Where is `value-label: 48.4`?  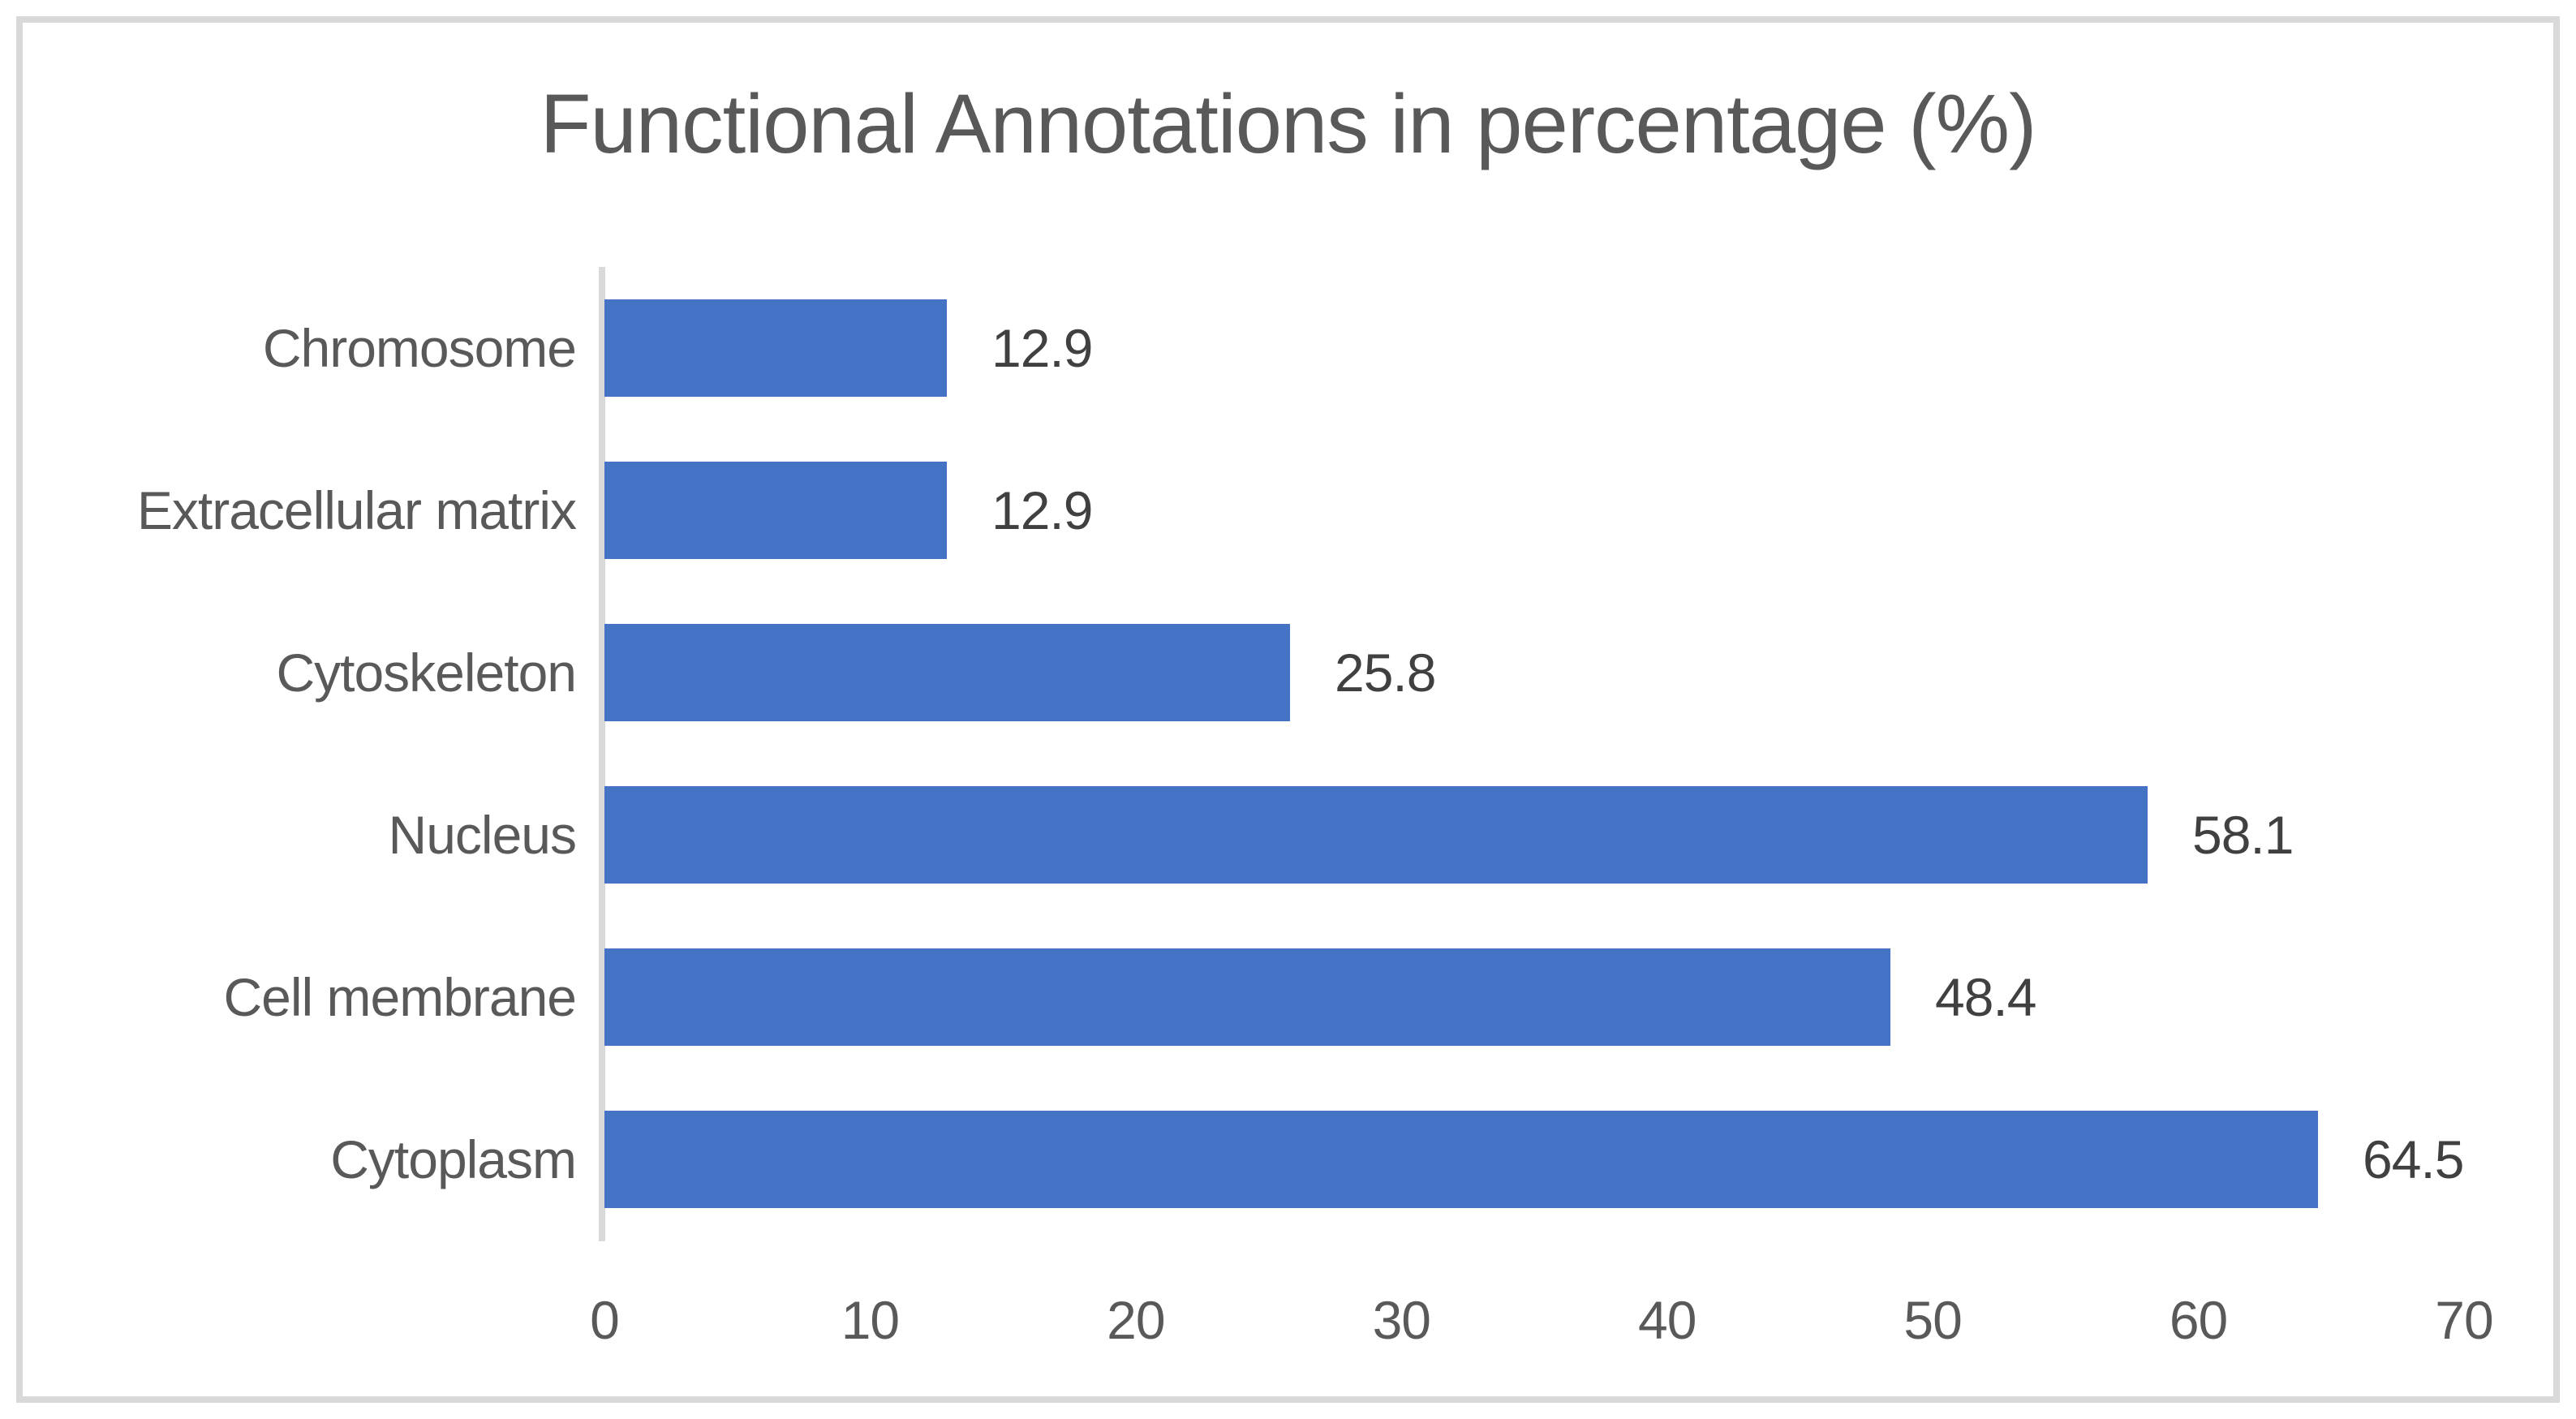 value-label: 48.4 is located at coordinates (1986, 997).